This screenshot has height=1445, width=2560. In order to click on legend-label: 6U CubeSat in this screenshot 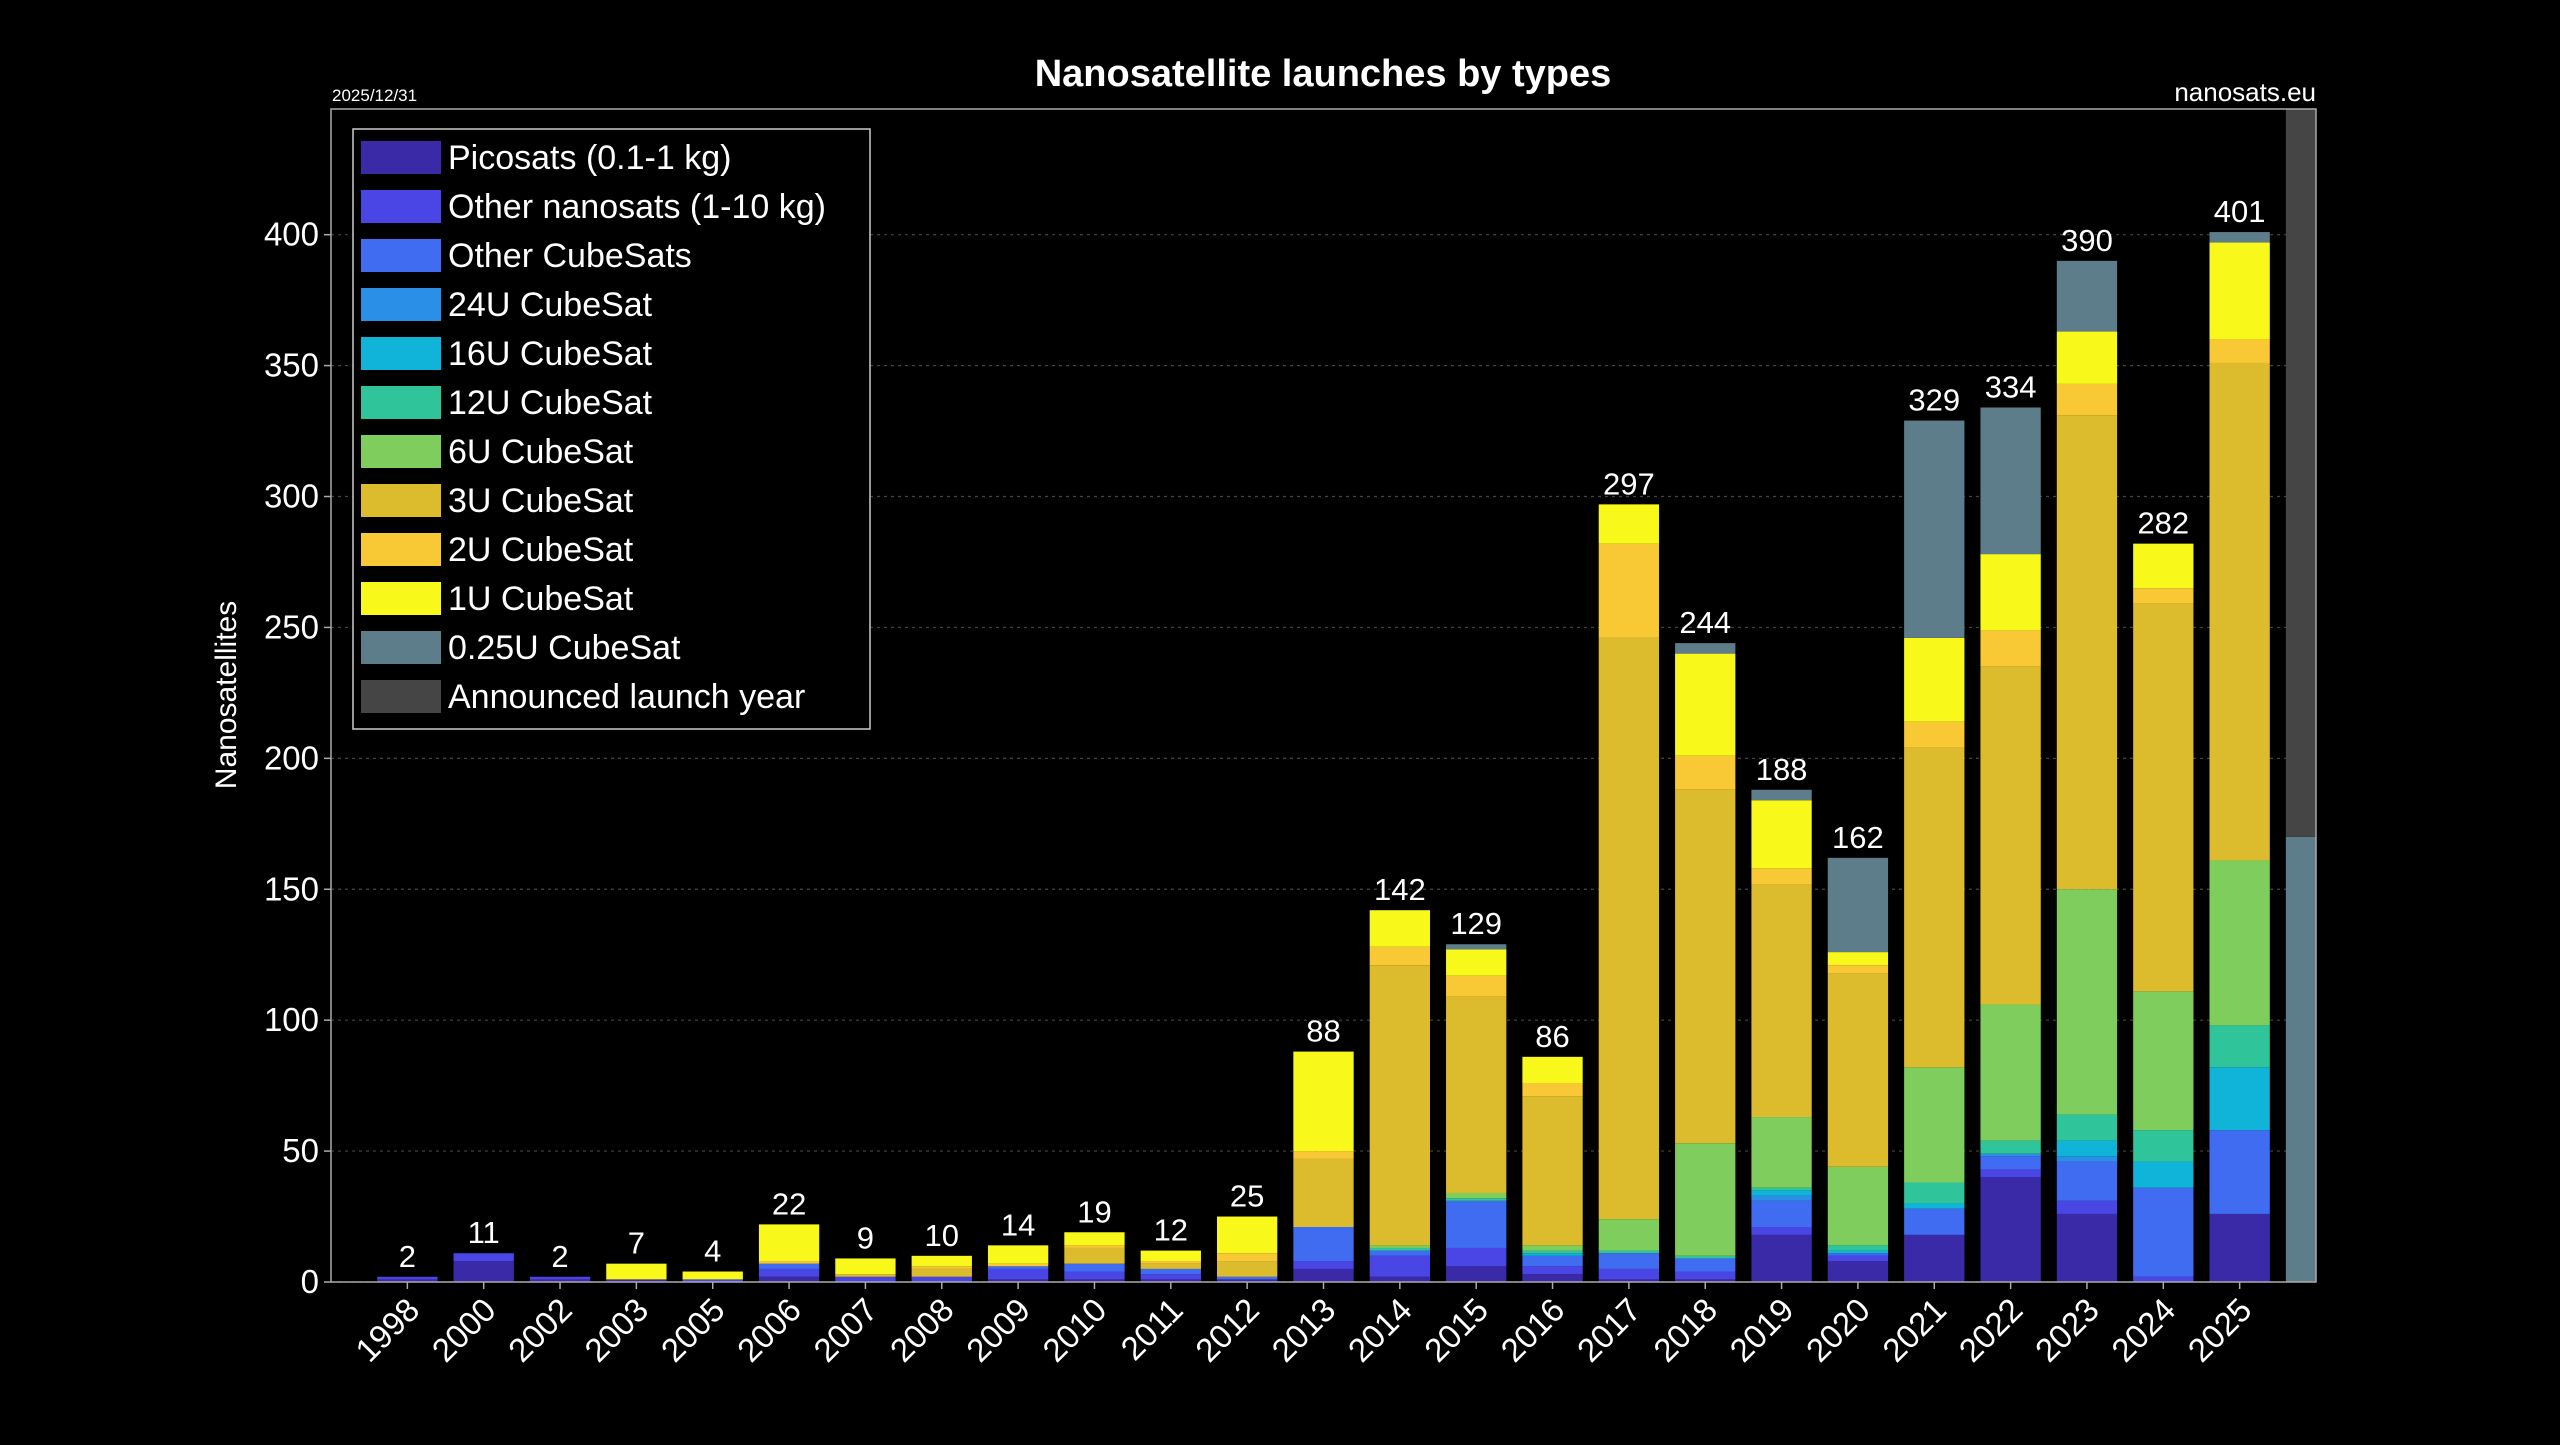, I will do `click(541, 452)`.